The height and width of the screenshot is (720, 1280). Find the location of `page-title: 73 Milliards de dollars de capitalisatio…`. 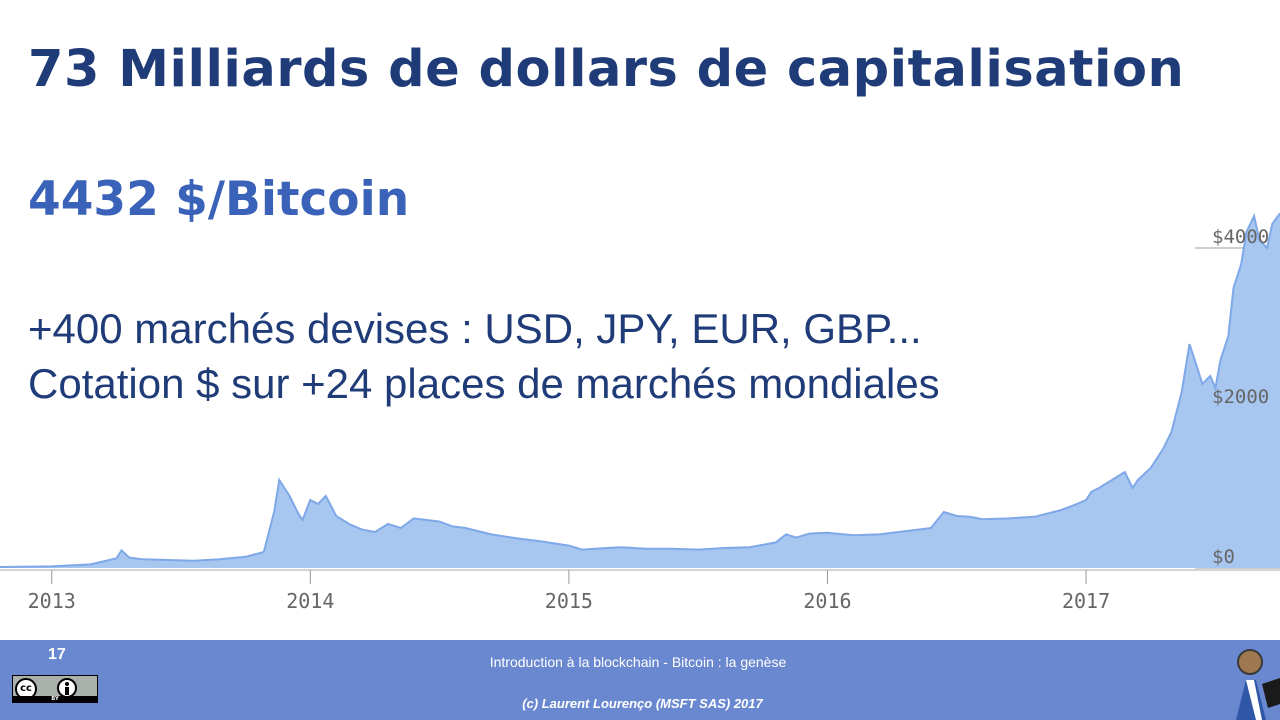

page-title: 73 Milliards de dollars de capitalisatio… is located at coordinates (606, 69).